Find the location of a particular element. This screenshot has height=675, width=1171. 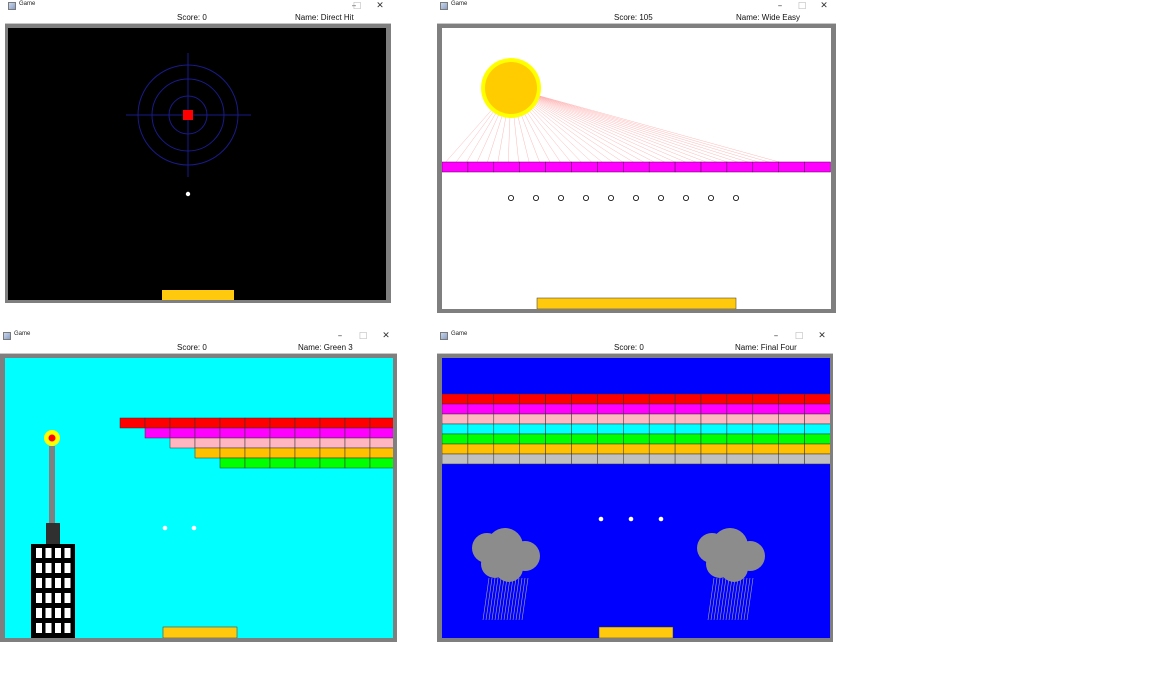

sun-ray is located at coordinates (621, 126).